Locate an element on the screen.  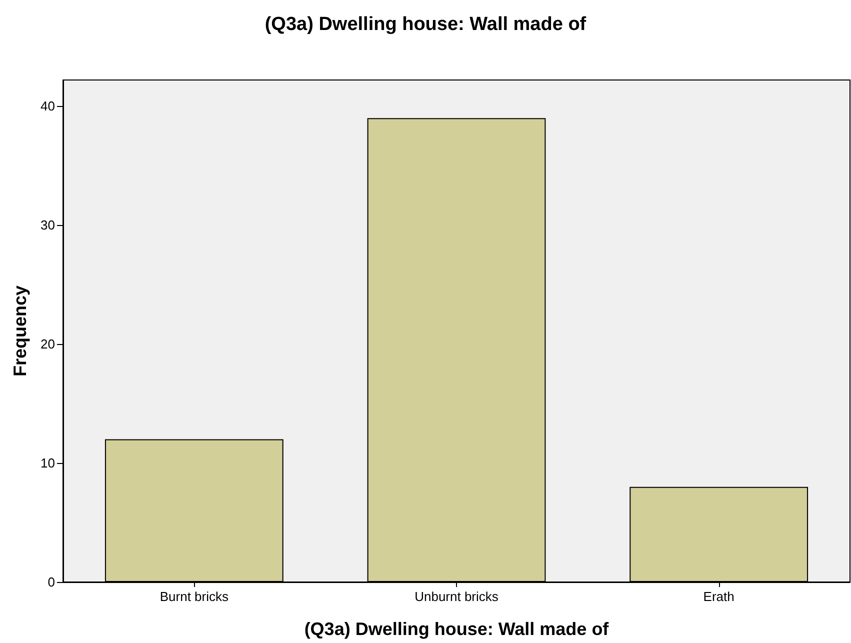
y-tick-label: 30 is located at coordinates (47, 225).